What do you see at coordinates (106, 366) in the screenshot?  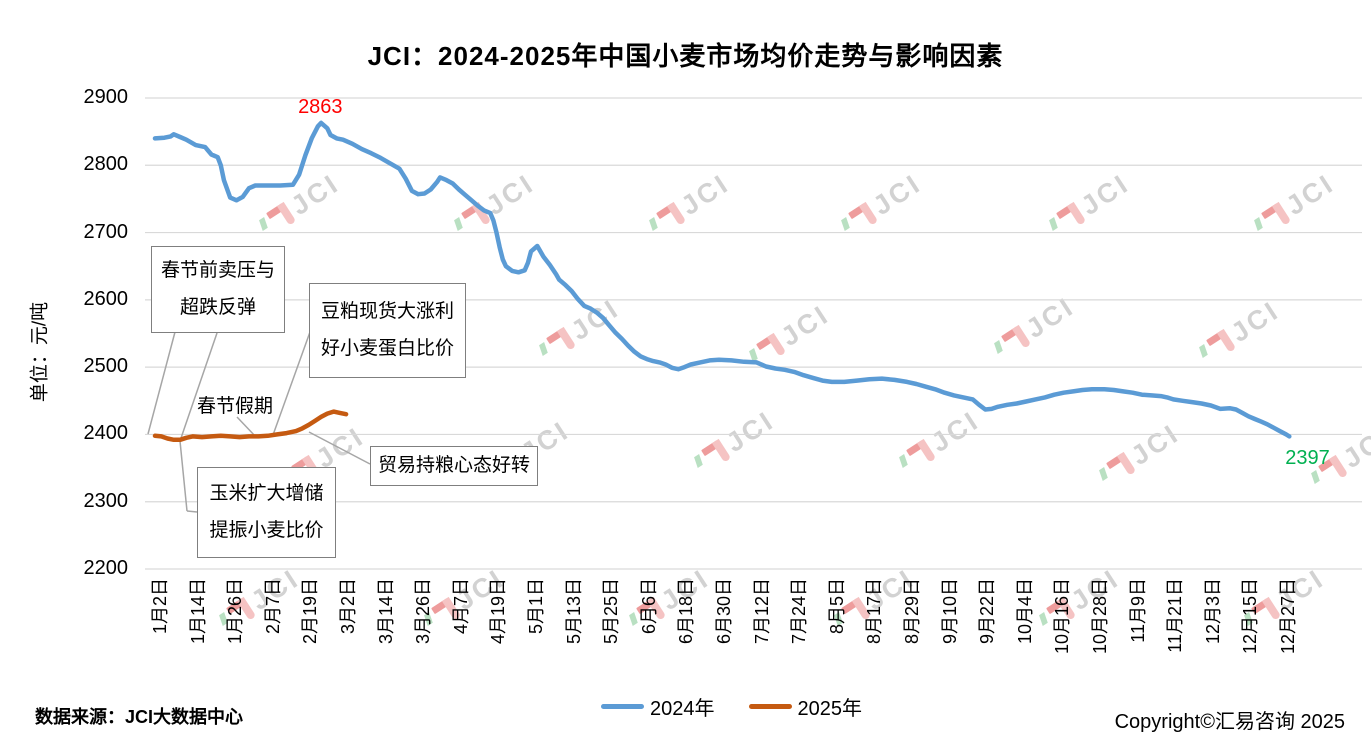 I see `y-tick-label: 2500` at bounding box center [106, 366].